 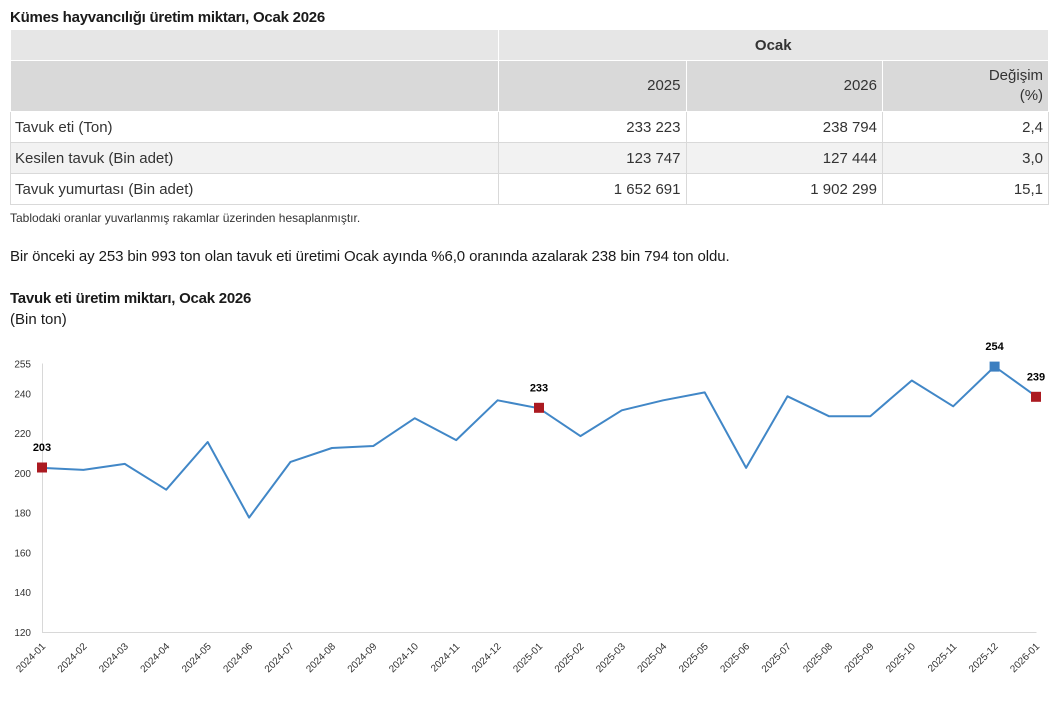 What do you see at coordinates (73, 658) in the screenshot?
I see `svg-text: 2024-02` at bounding box center [73, 658].